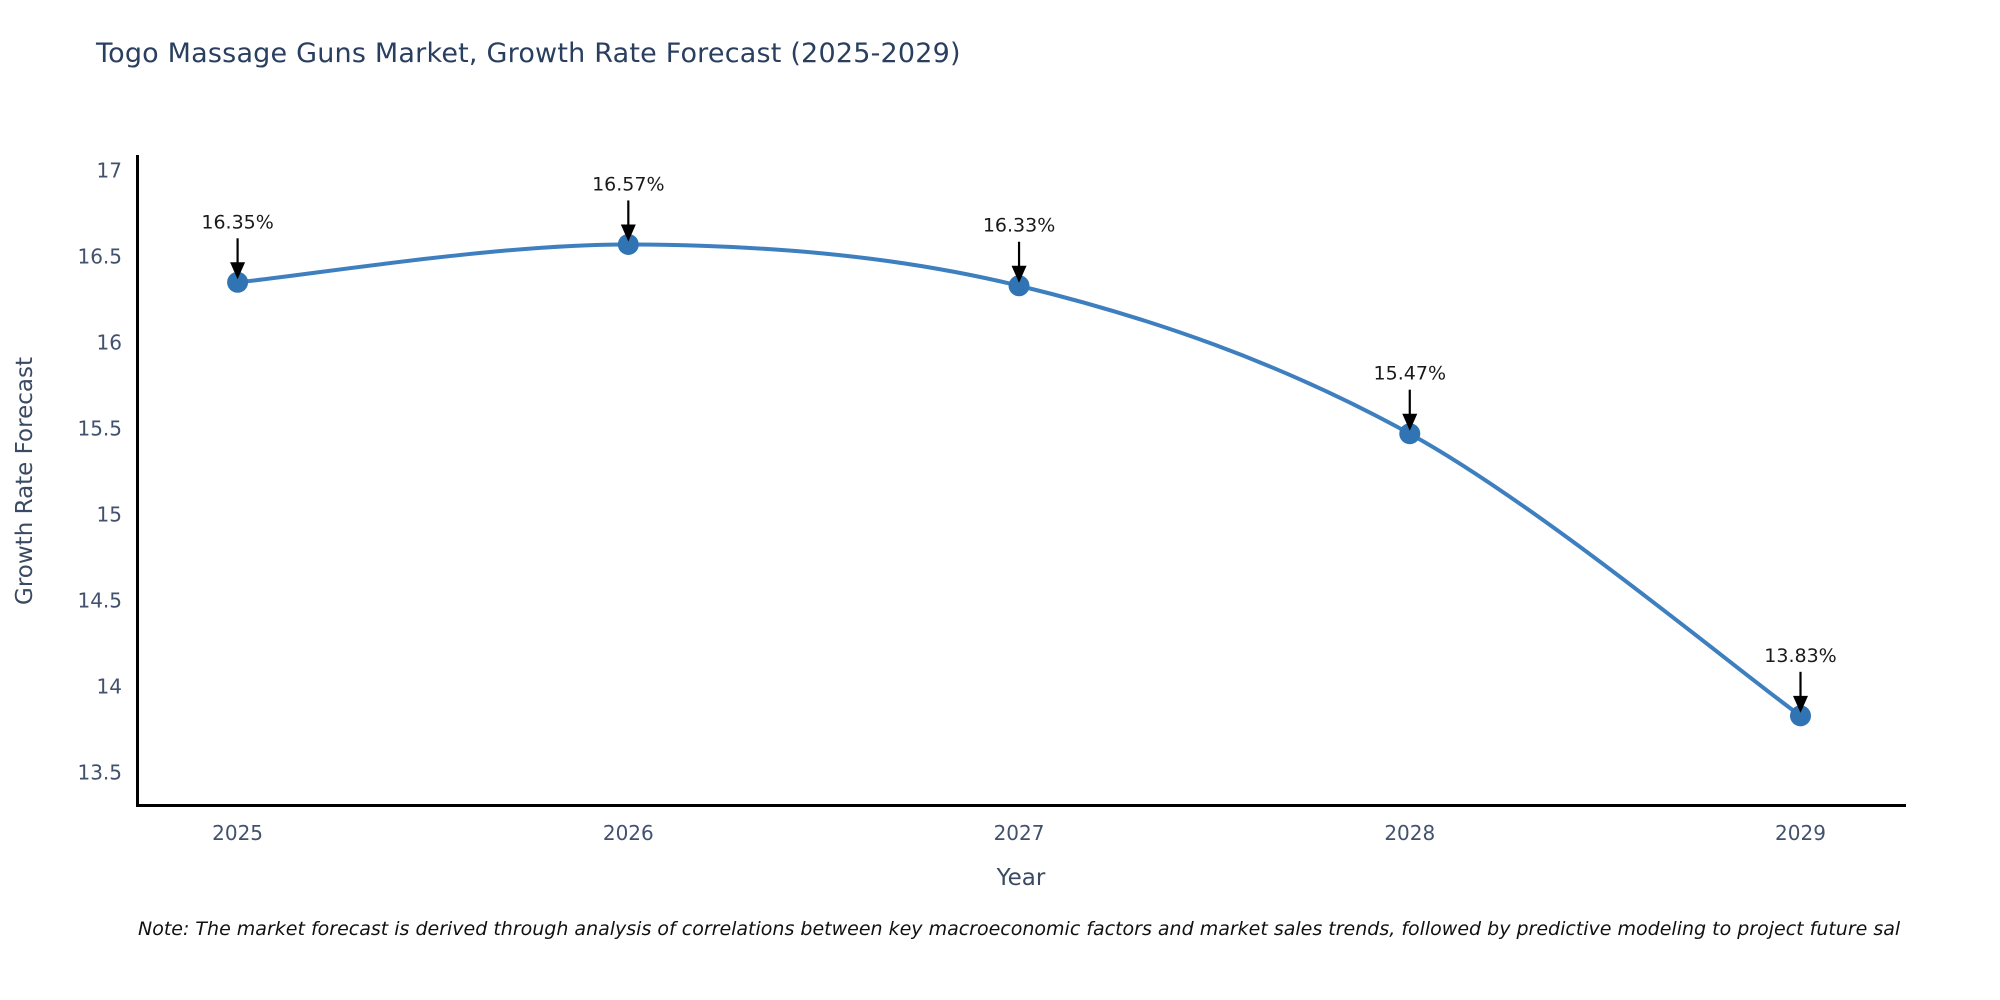 This screenshot has height=1000, width=2000. Describe the element at coordinates (99, 773) in the screenshot. I see `y-tick-label: 13.5` at that location.